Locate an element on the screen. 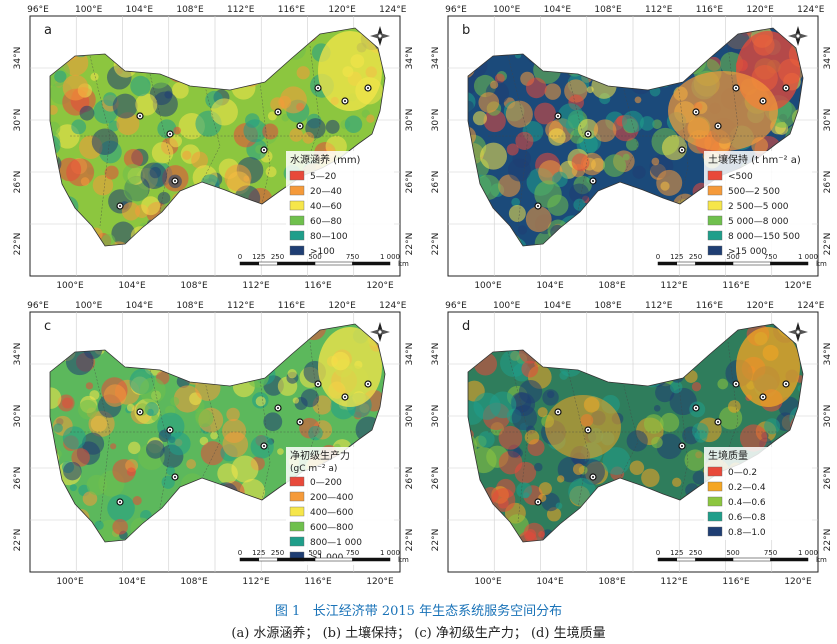 This screenshot has width=837, height=644. caption-title: 长江经济带 2015 年生态系统服务空间分布 is located at coordinates (437, 611).